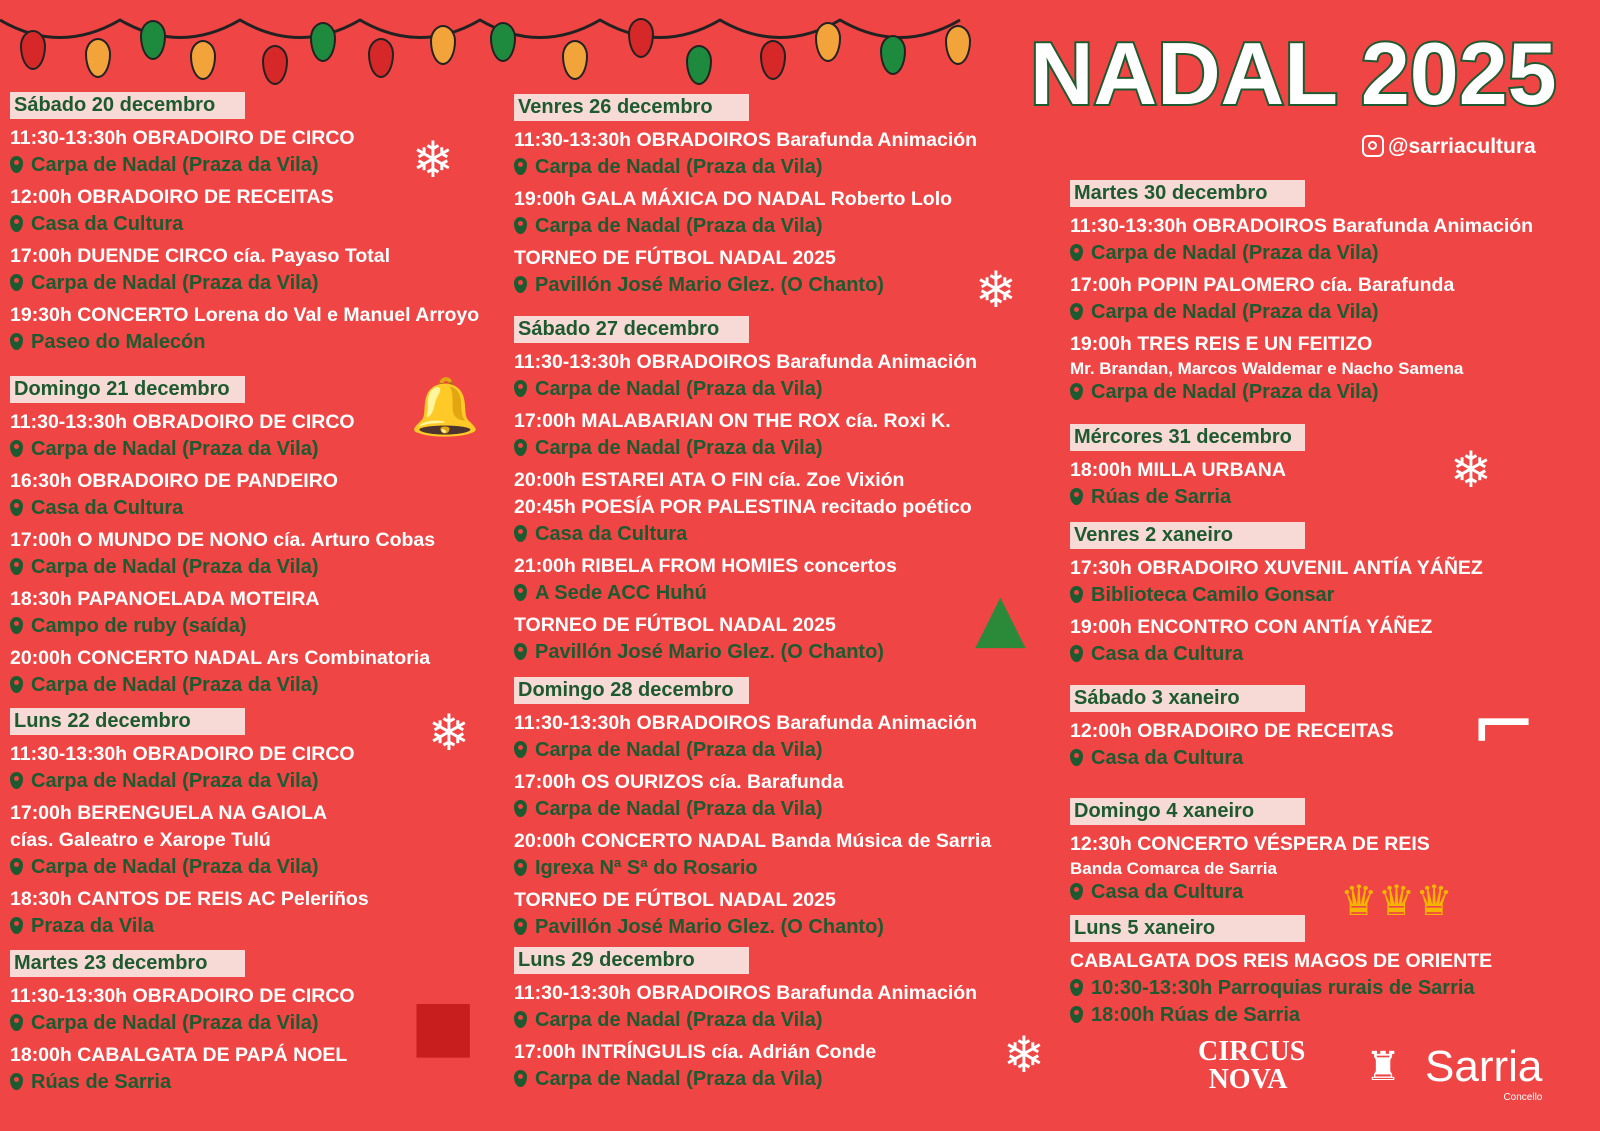 The width and height of the screenshot is (1600, 1131). I want to click on day-header: Martes 23 decembro, so click(127, 963).